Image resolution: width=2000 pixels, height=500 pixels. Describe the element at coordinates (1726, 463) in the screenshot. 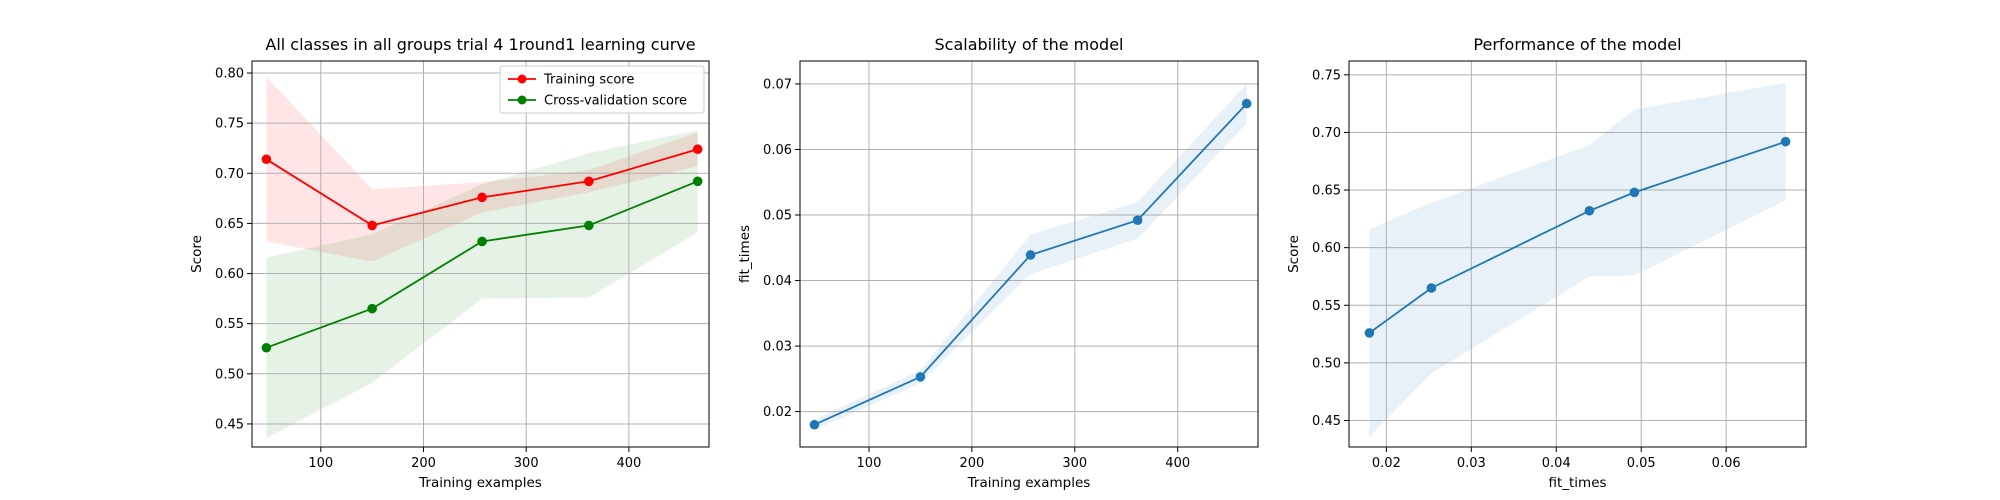

I see `x-tick-label: 0.06` at that location.